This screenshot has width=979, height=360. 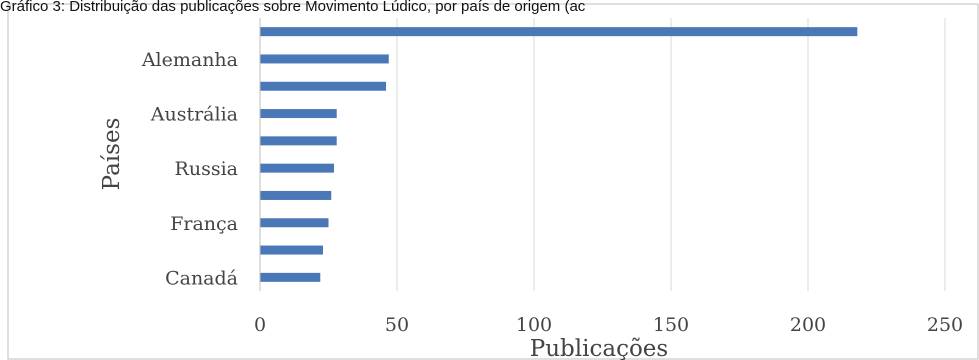 I want to click on y-tick-label: Alemanha, so click(x=189, y=60).